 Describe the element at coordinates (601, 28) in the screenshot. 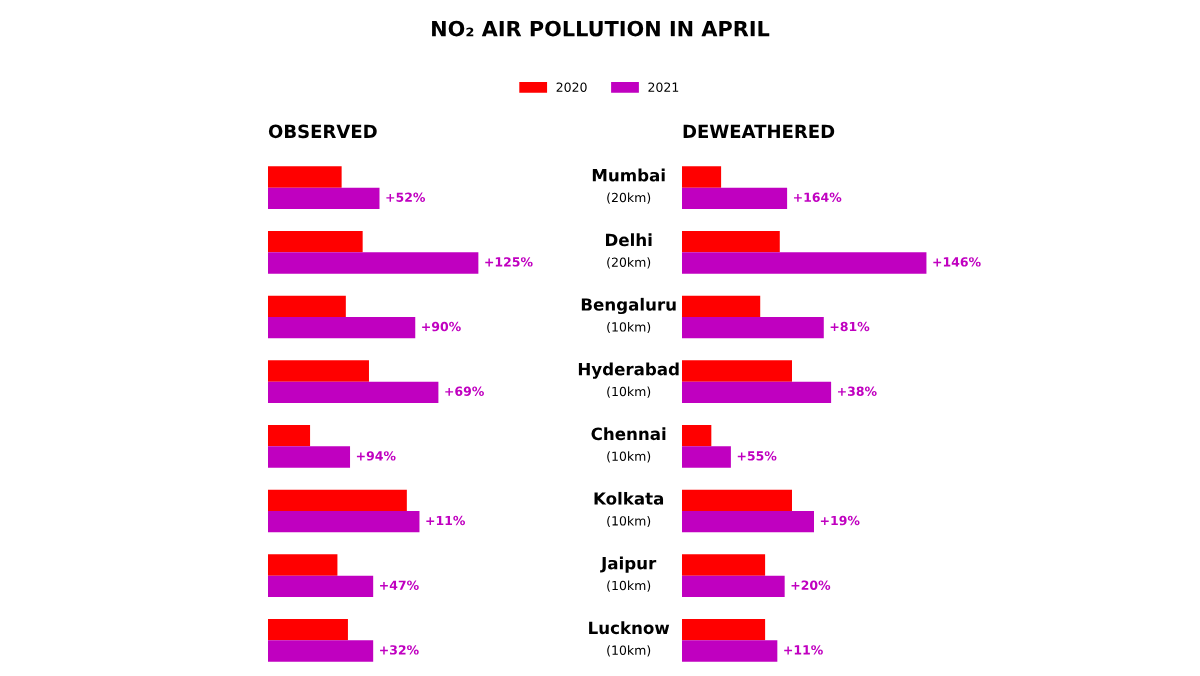

I see `text: NO₂ AIR POLLUTION IN APRIL` at that location.